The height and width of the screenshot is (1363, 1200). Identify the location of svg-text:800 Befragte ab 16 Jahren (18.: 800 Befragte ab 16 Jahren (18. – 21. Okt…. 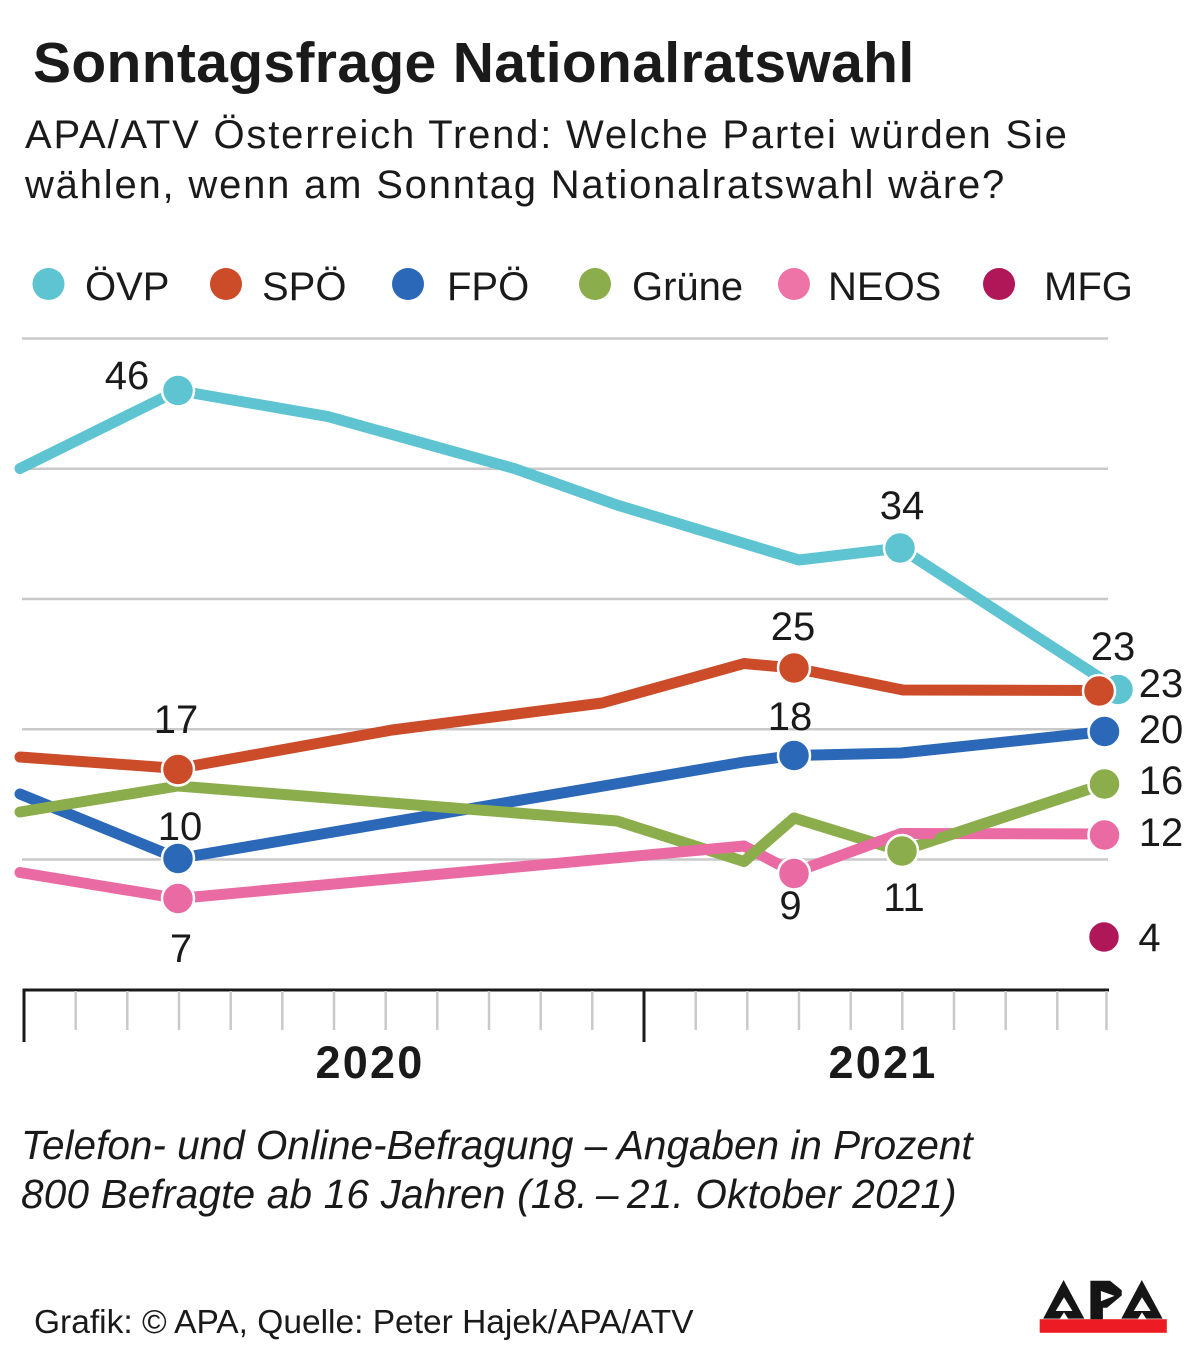
(489, 1194).